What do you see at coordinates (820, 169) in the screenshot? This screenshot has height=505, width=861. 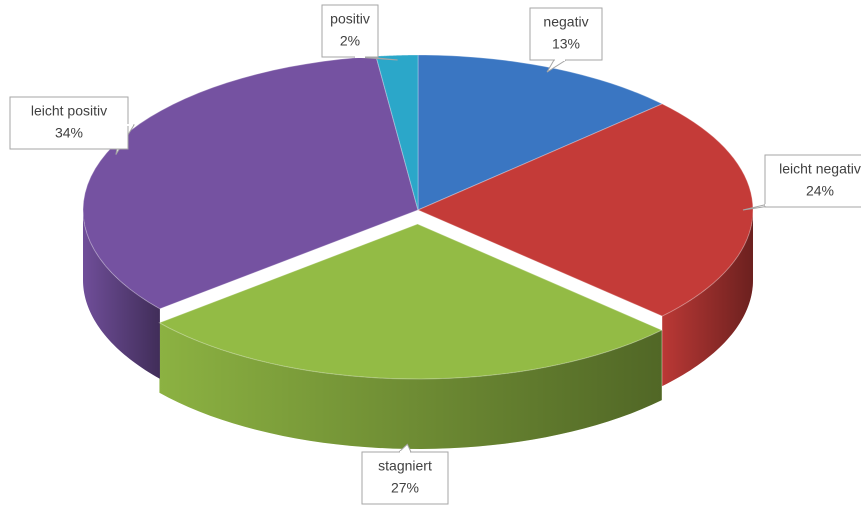 I see `category-label: leicht negativ` at bounding box center [820, 169].